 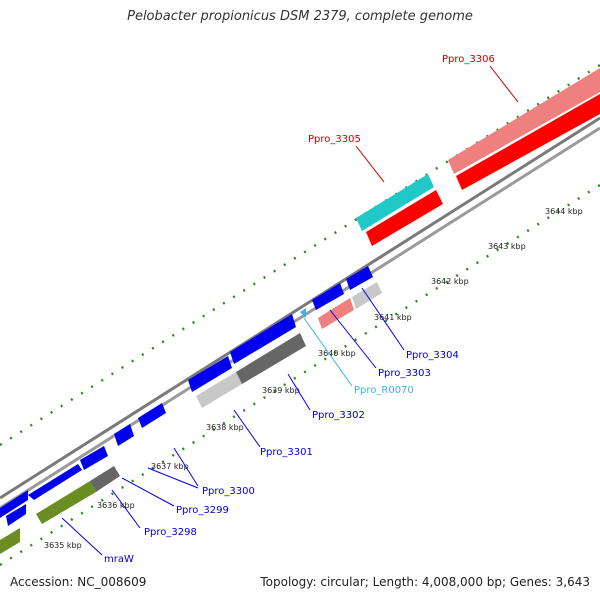 I want to click on scale-label: 3642 kbp, so click(x=450, y=281).